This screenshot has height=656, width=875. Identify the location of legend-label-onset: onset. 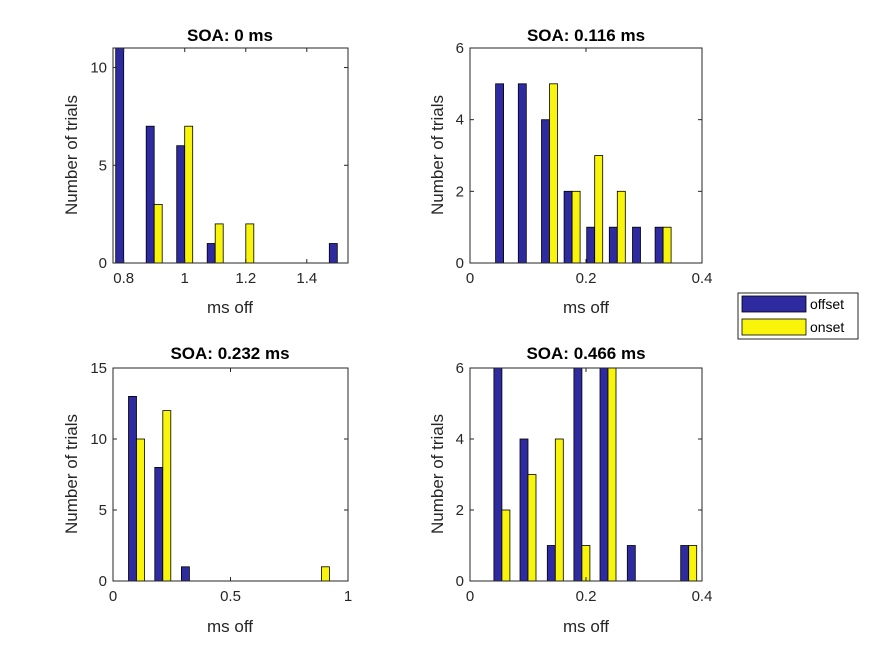
(827, 327).